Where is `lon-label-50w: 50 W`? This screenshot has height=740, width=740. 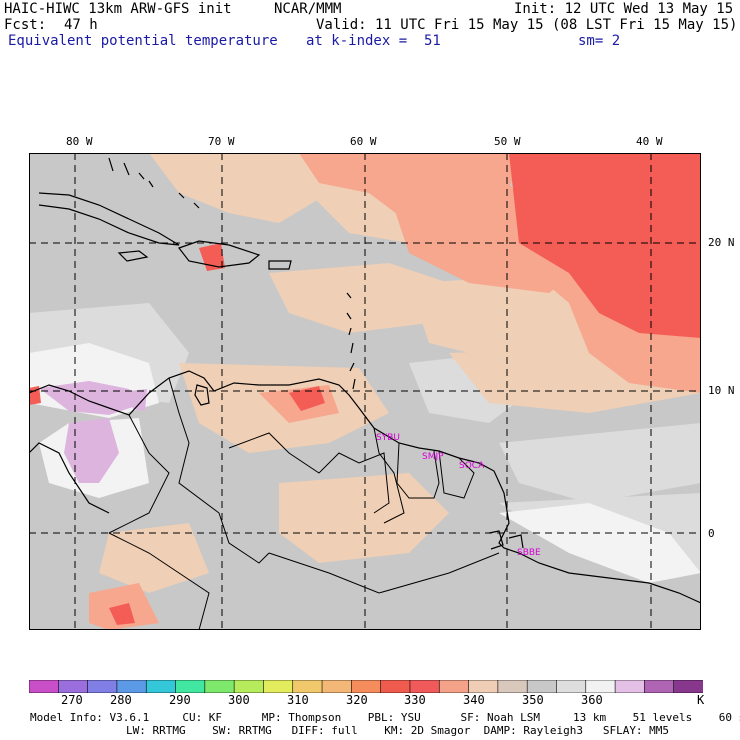 lon-label-50w: 50 W is located at coordinates (507, 141).